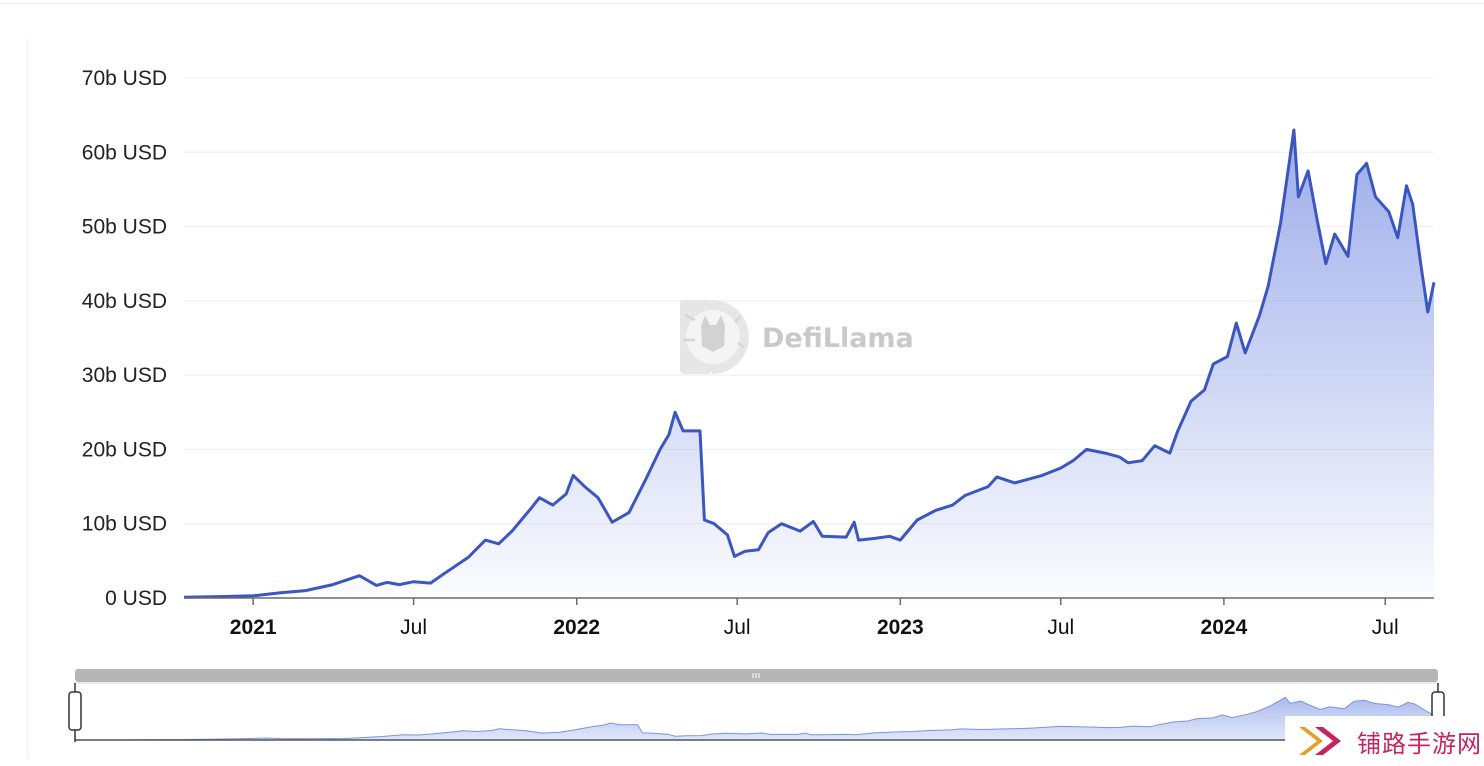  What do you see at coordinates (900, 627) in the screenshot?
I see `x-tick-label: 2023` at bounding box center [900, 627].